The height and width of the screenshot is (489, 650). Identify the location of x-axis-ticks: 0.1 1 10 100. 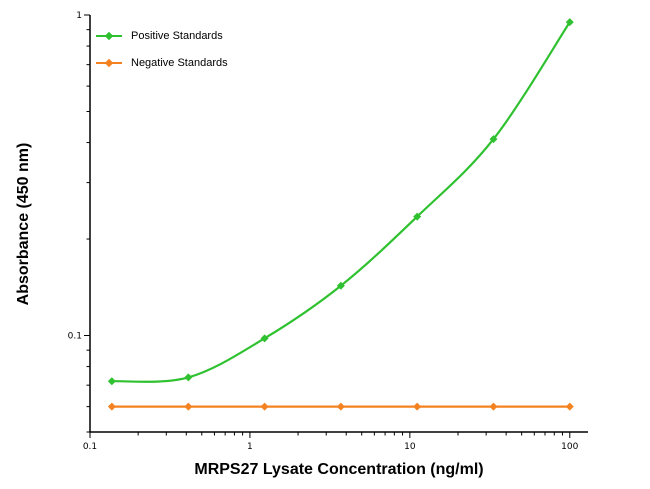
(331, 442).